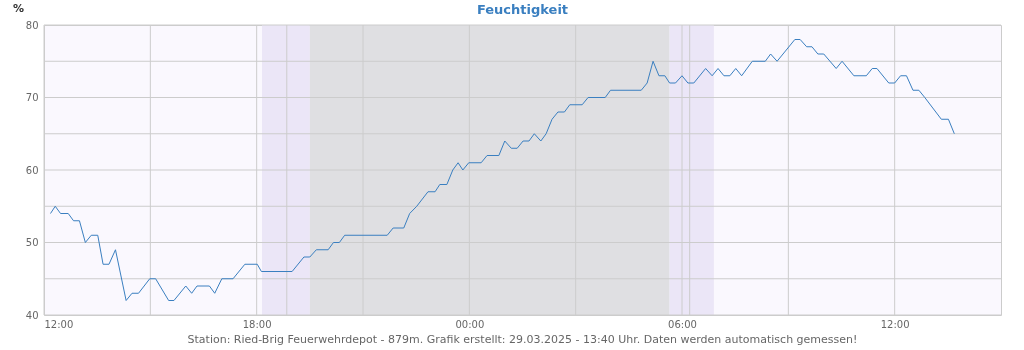 This screenshot has height=350, width=1024. I want to click on y-axis-title: %, so click(18, 8).